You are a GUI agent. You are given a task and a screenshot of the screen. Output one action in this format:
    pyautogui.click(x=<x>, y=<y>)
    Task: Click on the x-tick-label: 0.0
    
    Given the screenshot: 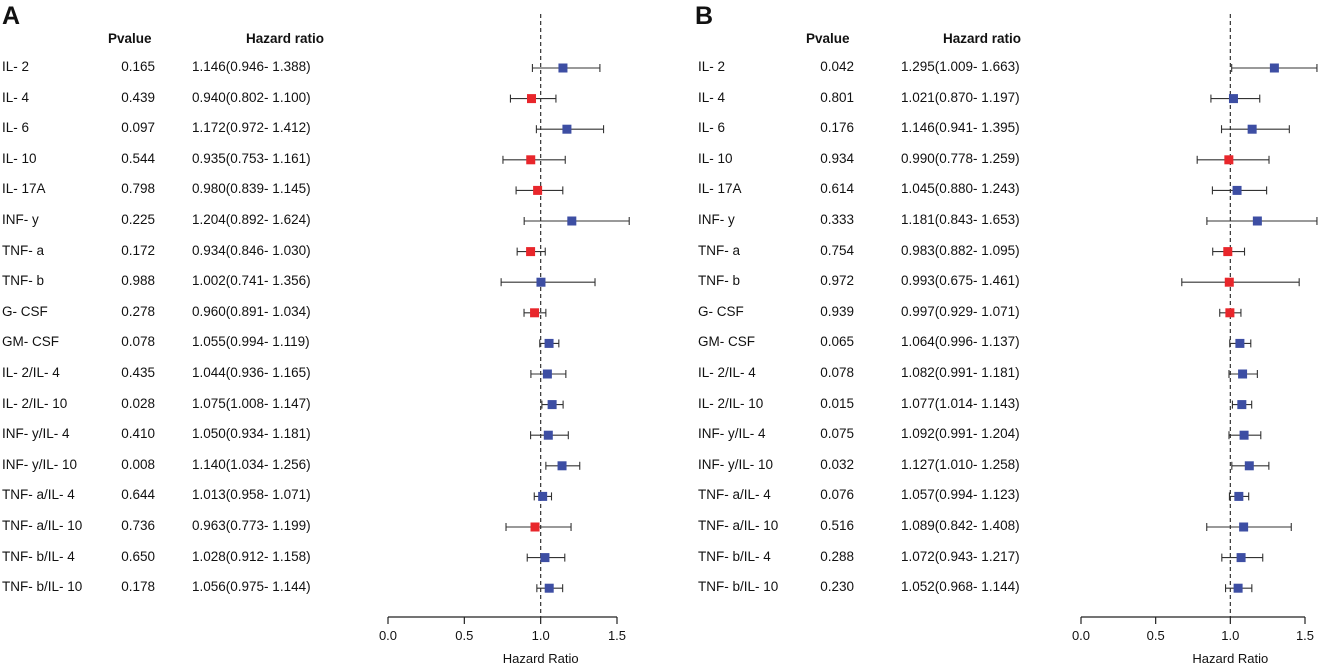 What is the action you would take?
    pyautogui.click(x=388, y=635)
    